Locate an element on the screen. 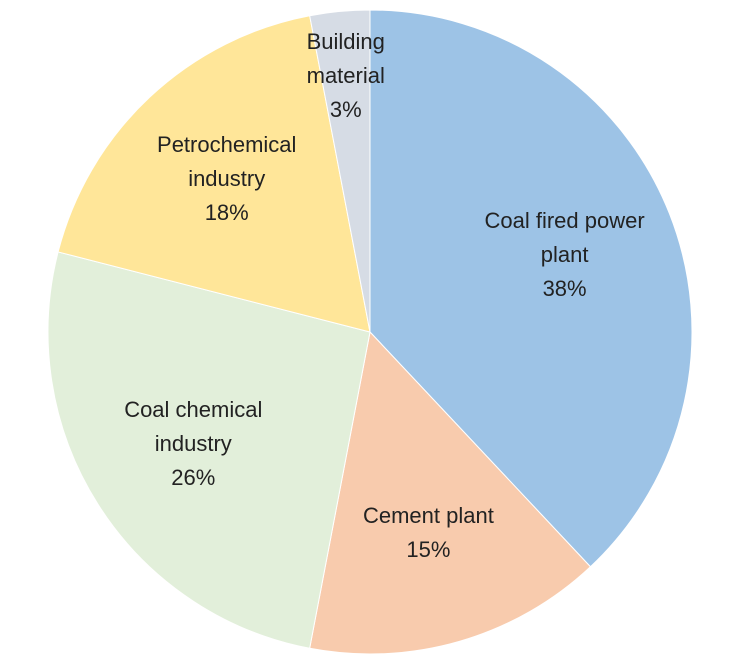 The image size is (733, 661). slice-label: Petrochemical industry 18% is located at coordinates (227, 179).